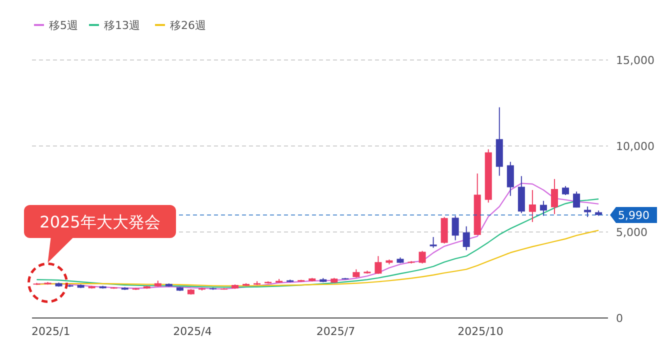  What do you see at coordinates (100, 222) in the screenshot?
I see `annotation: 2025年大大発会` at bounding box center [100, 222].